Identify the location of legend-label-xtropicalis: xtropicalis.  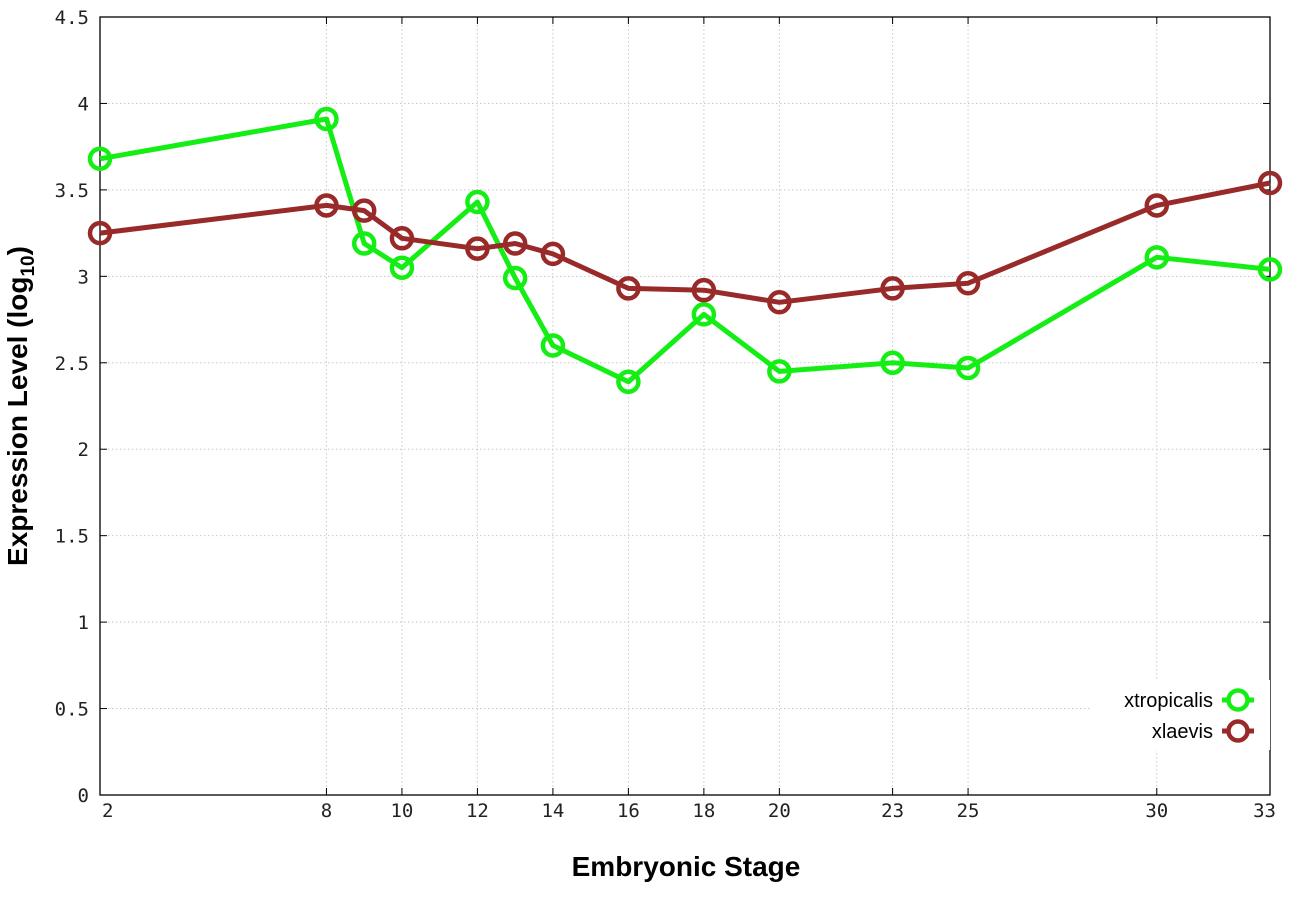
(1168, 701).